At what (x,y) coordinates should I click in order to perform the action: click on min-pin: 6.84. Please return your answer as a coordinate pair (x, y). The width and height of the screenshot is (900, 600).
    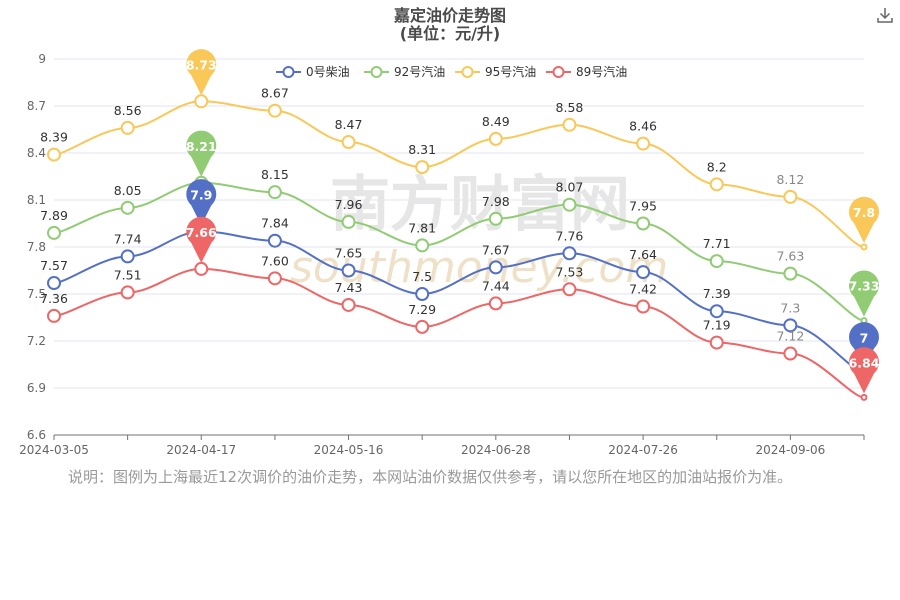
    Looking at the image, I should click on (864, 370).